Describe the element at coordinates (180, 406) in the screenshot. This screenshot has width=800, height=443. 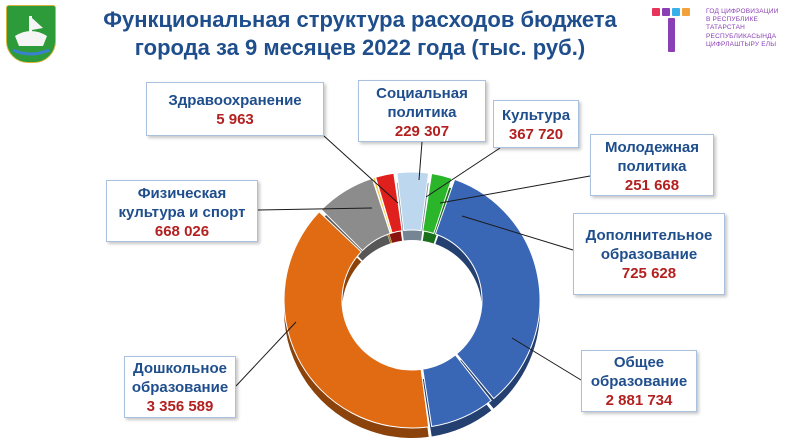
I see `slice-value: 3 356 589` at that location.